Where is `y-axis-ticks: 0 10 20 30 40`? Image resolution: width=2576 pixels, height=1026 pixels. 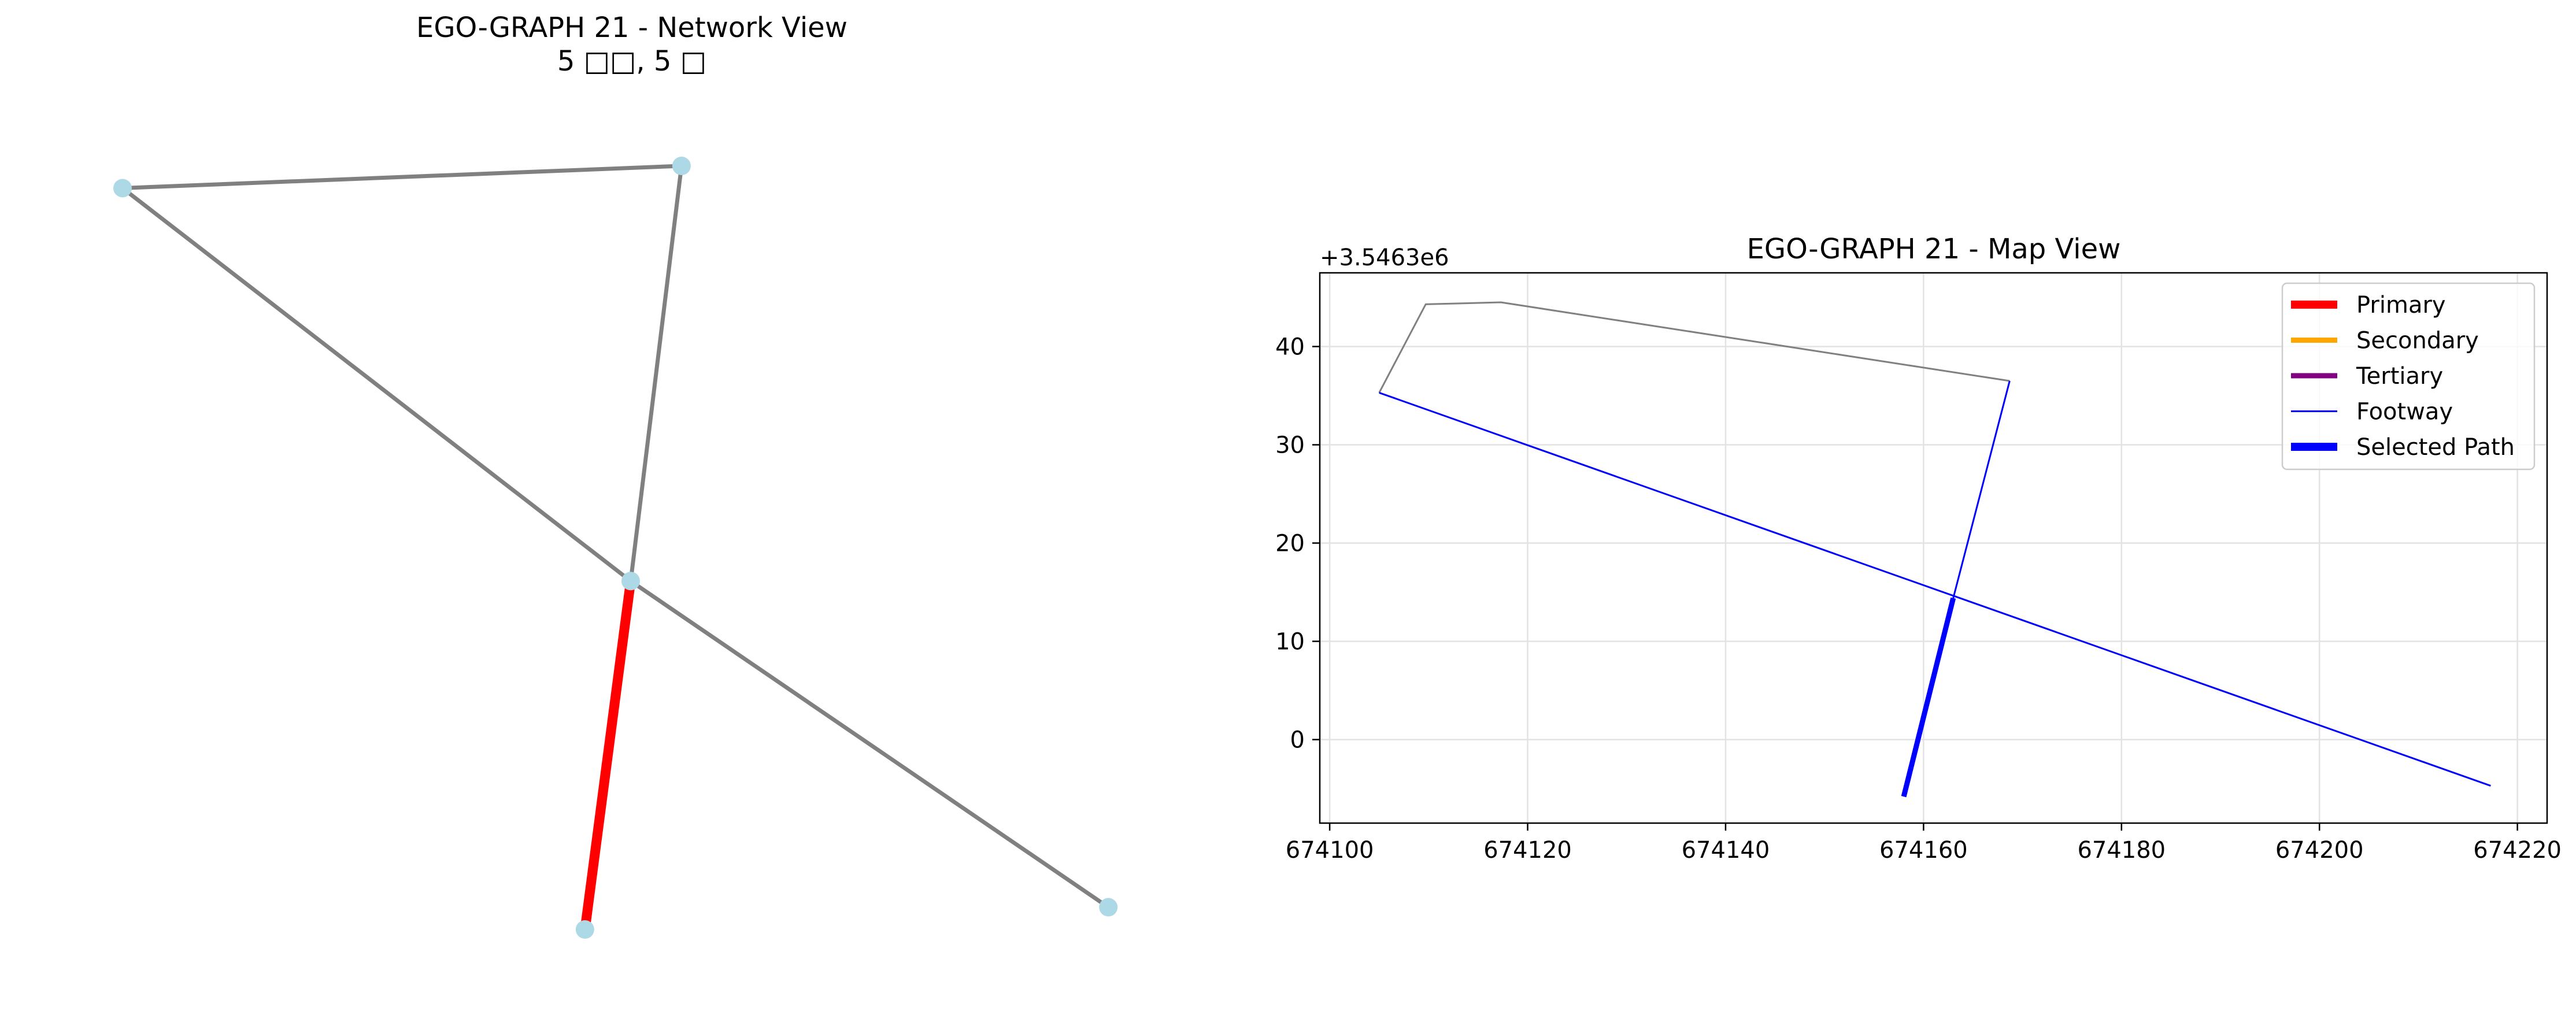 y-axis-ticks: 0 10 20 30 40 is located at coordinates (1297, 544).